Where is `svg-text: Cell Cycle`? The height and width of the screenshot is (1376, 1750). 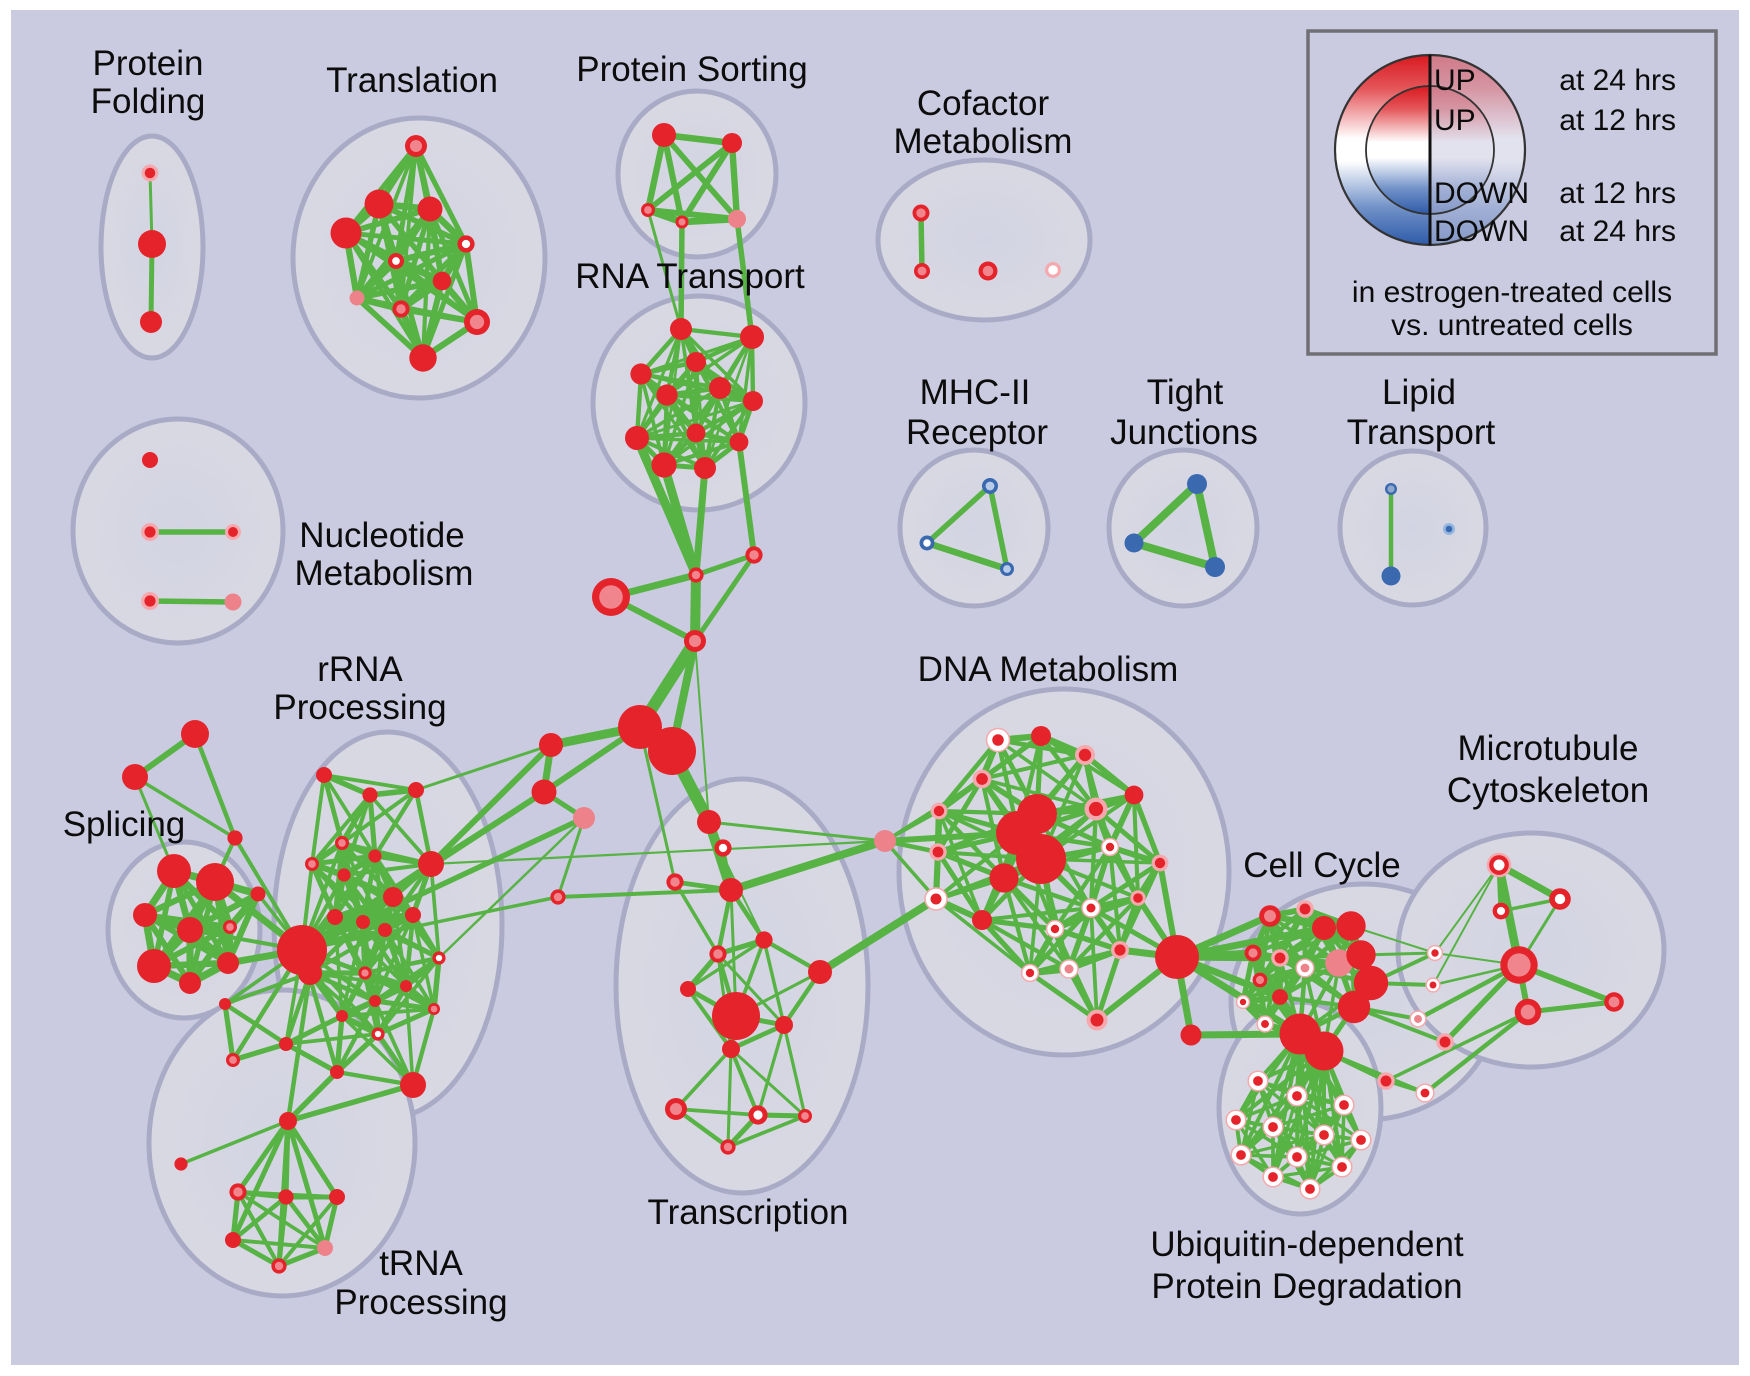 svg-text: Cell Cycle is located at coordinates (1322, 865).